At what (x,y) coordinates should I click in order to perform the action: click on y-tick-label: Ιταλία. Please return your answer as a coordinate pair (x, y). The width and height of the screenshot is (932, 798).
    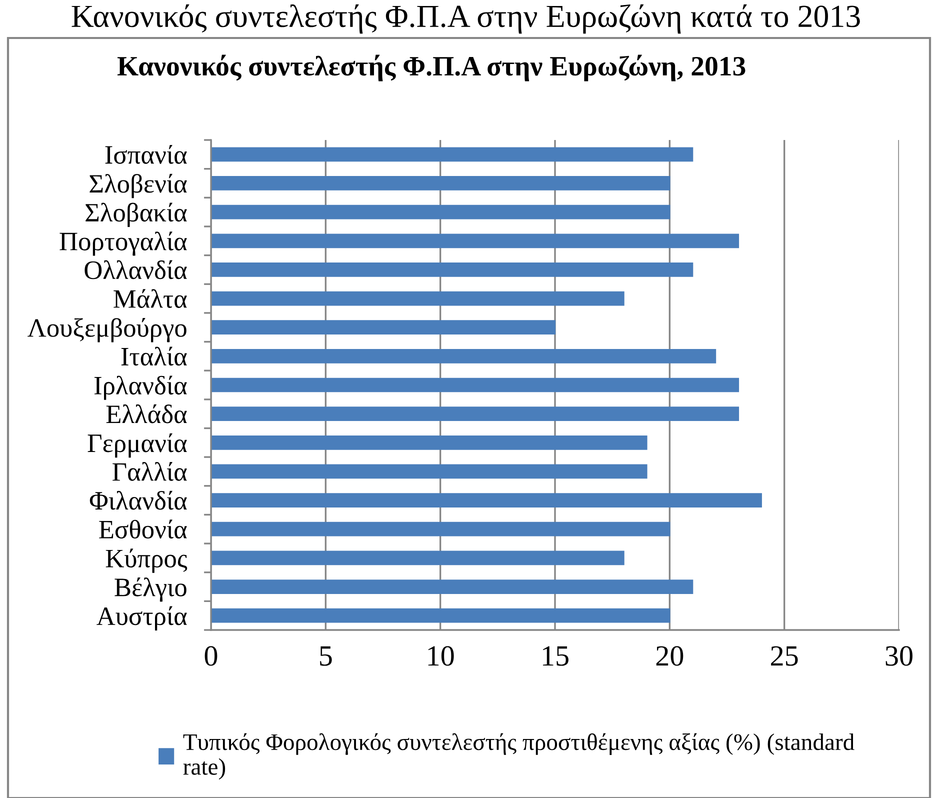
    Looking at the image, I should click on (154, 356).